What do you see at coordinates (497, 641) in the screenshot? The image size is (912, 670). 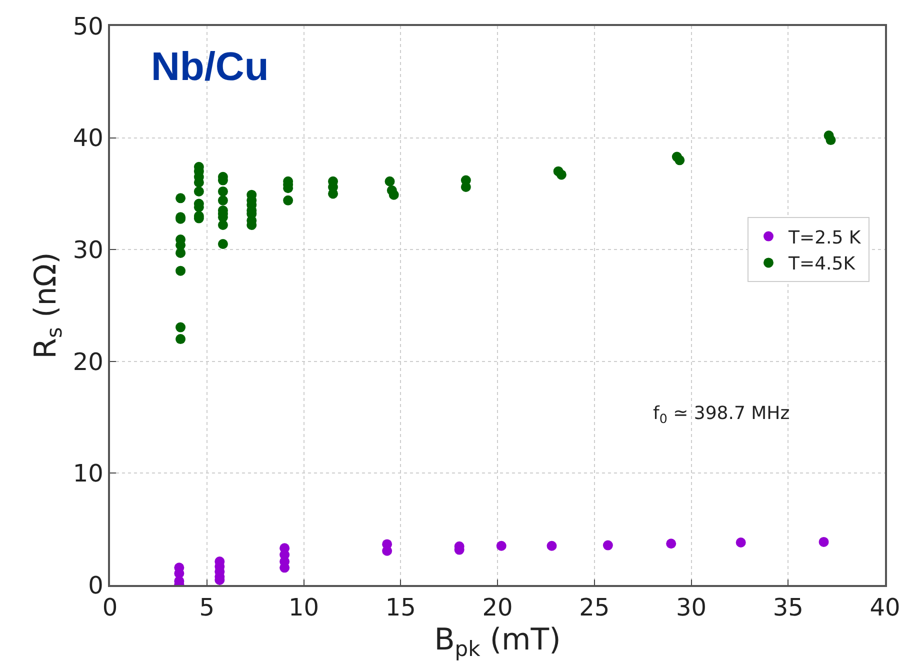 I see `x-axis-title: B$_{pk}$ (mT)` at bounding box center [497, 641].